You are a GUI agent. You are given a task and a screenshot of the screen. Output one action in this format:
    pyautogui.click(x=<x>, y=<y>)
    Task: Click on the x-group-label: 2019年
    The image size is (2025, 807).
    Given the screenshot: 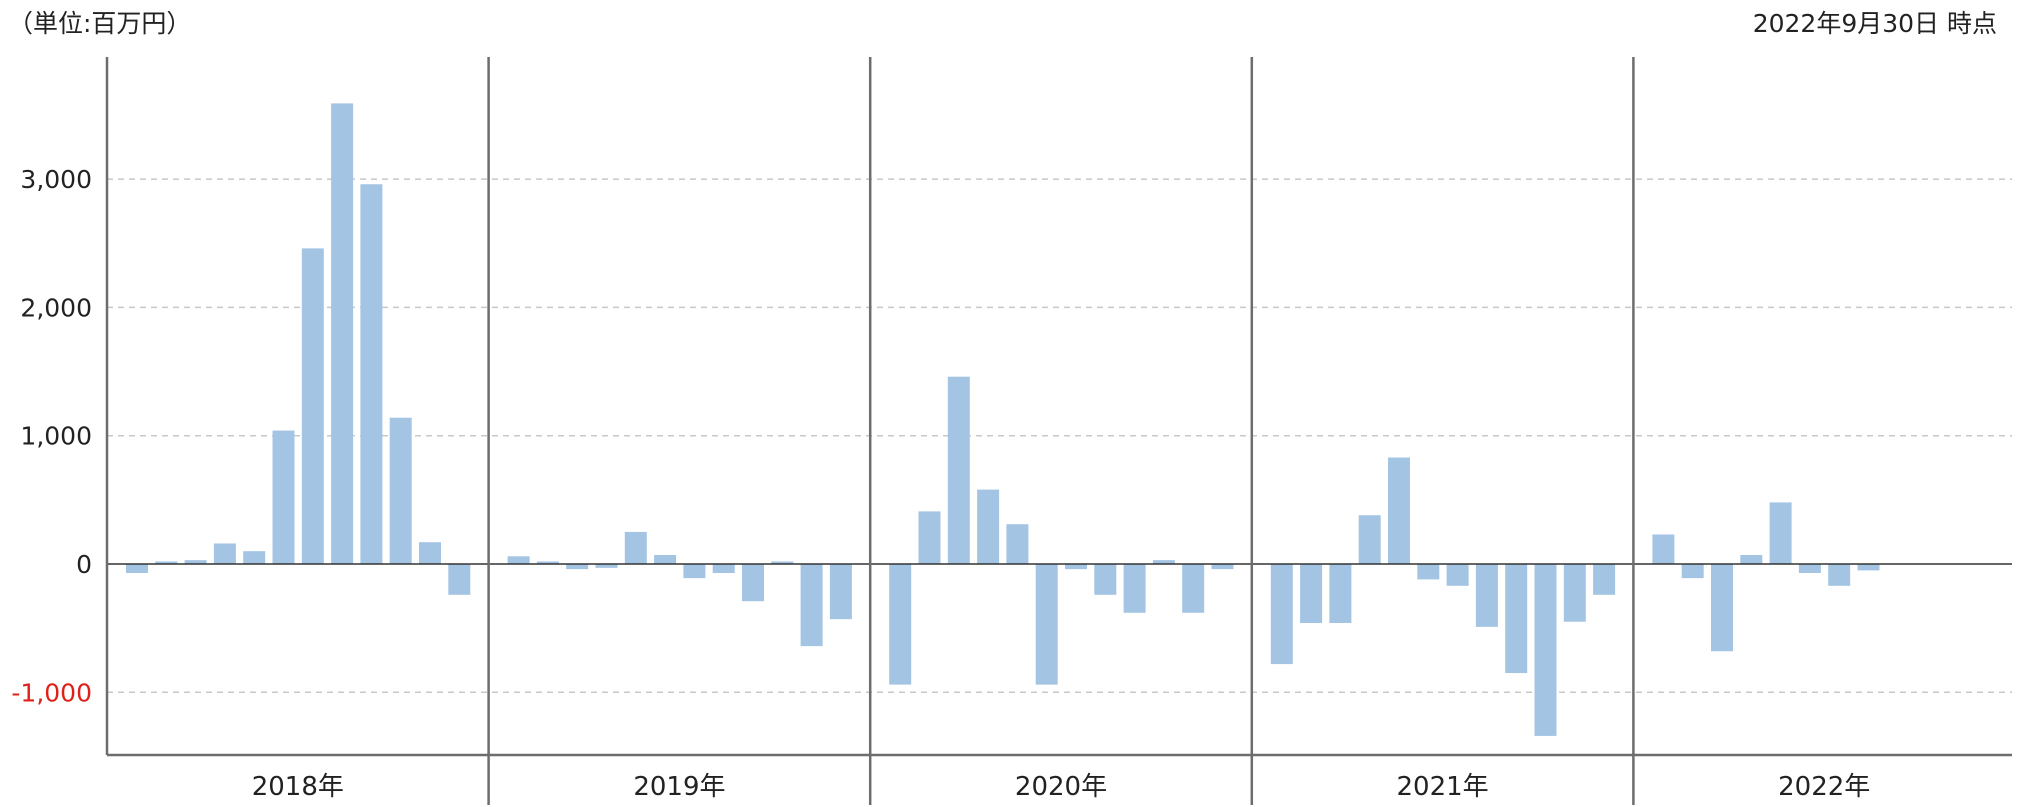 What is the action you would take?
    pyautogui.click(x=679, y=787)
    